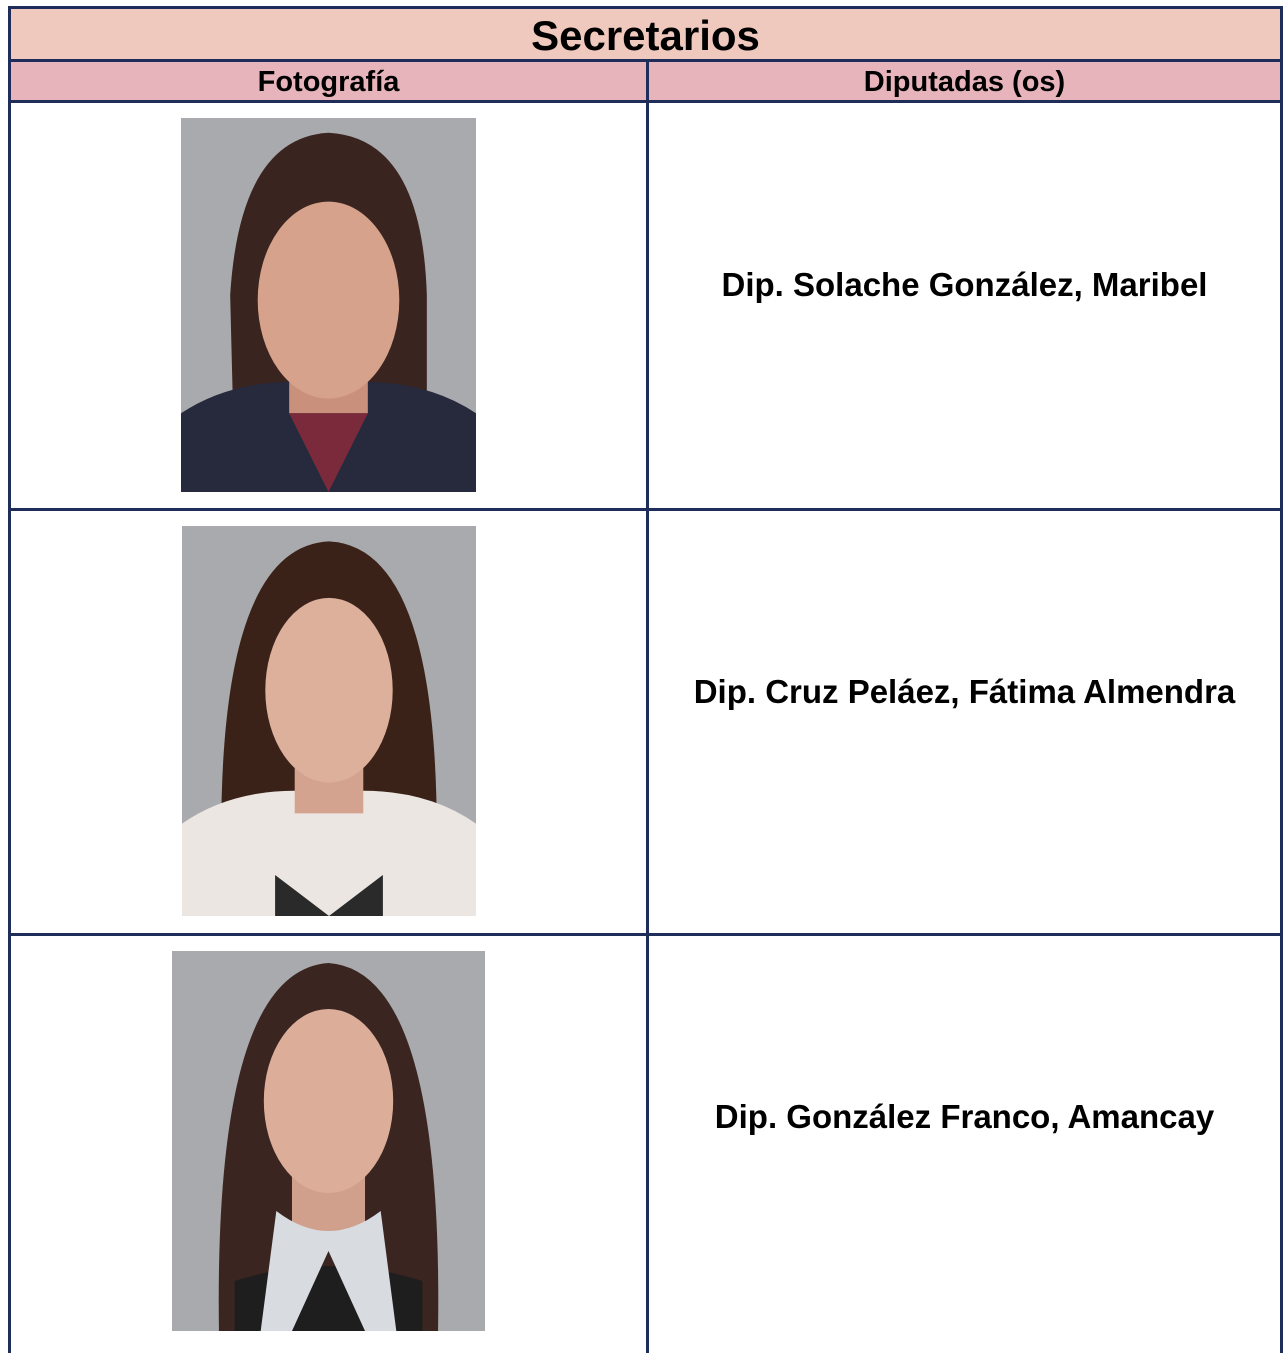  Describe the element at coordinates (645, 34) in the screenshot. I see `table-title: Secretarios` at that location.